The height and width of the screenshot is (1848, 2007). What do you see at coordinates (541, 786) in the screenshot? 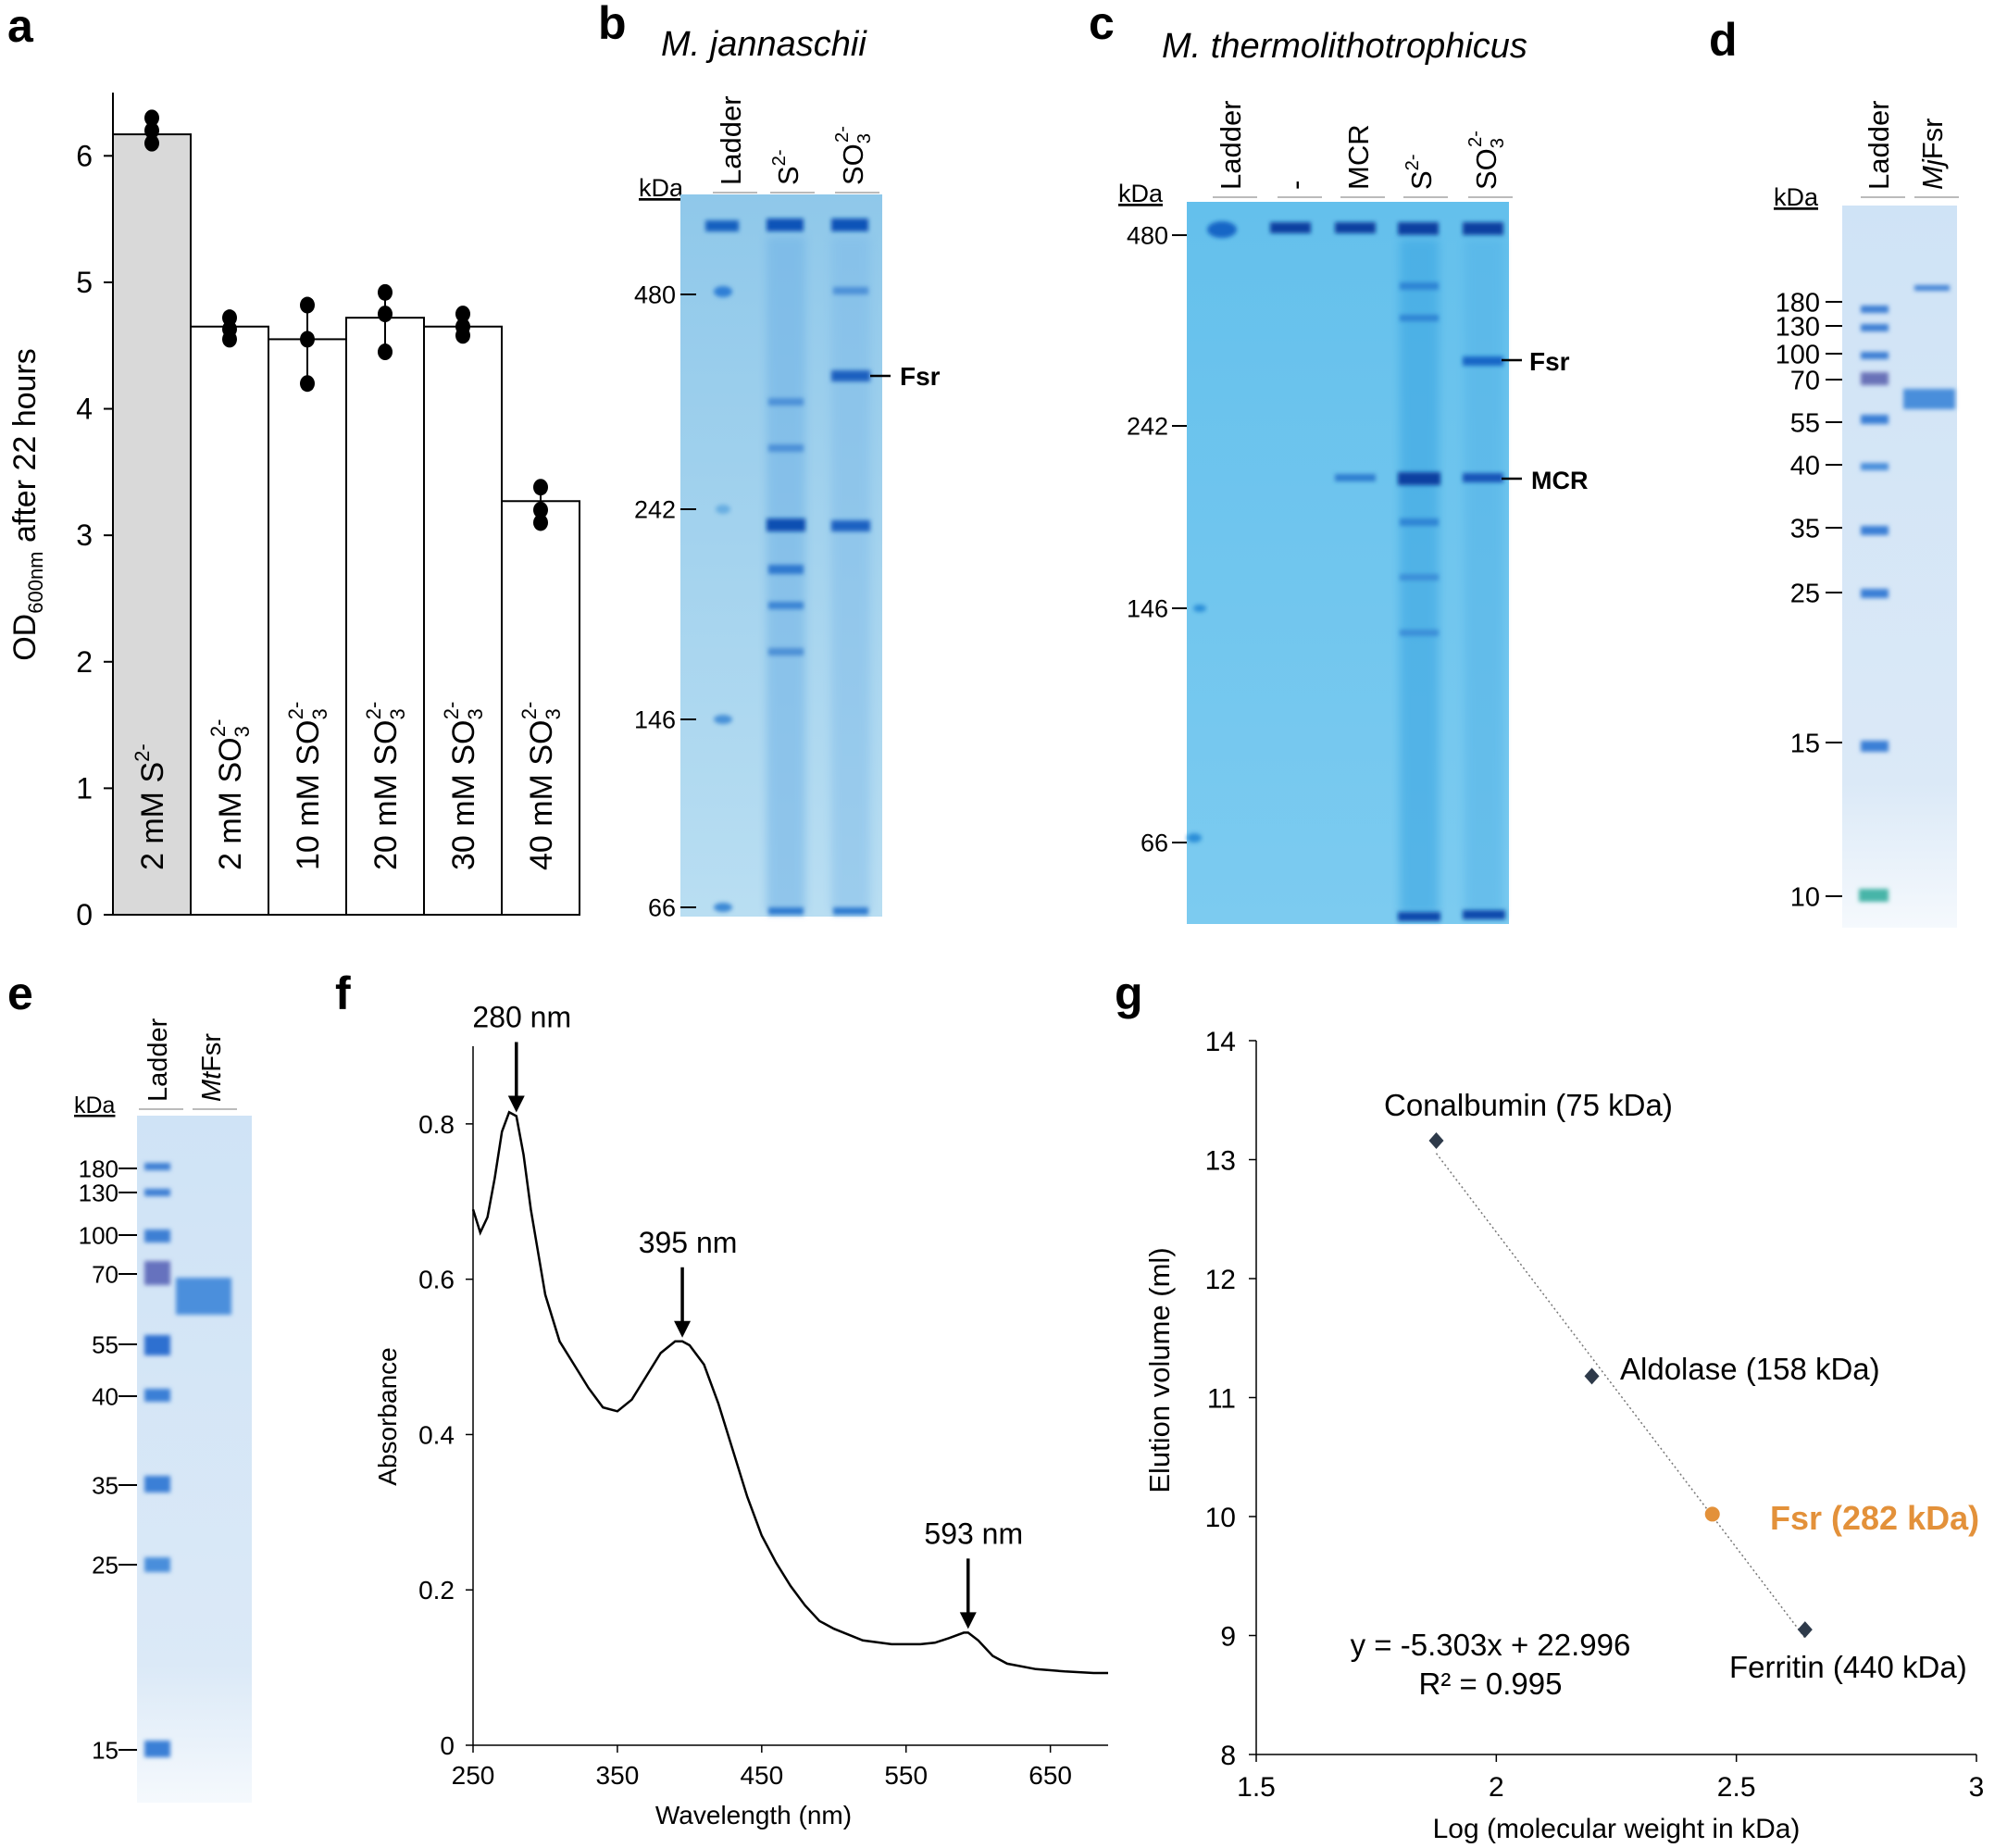
I see `bar-label: 40 mM SO32-` at bounding box center [541, 786].